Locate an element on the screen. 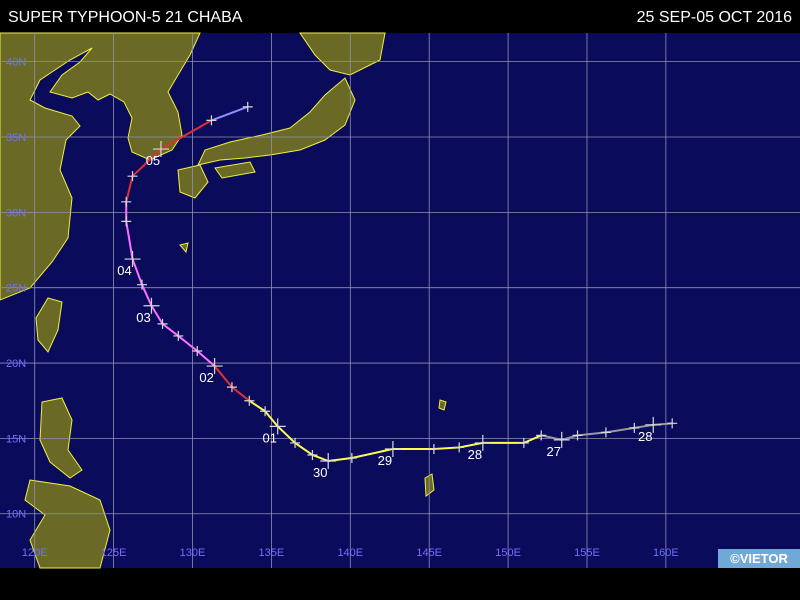 This screenshot has width=800, height=600. day-label: 03 is located at coordinates (143, 317).